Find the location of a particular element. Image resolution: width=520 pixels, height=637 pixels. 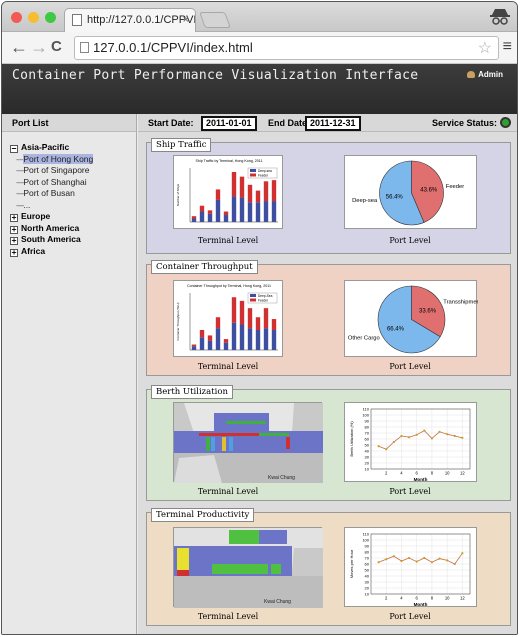

tree-region-asia-pacific: − Asia-Pacific is located at coordinates (73, 148).